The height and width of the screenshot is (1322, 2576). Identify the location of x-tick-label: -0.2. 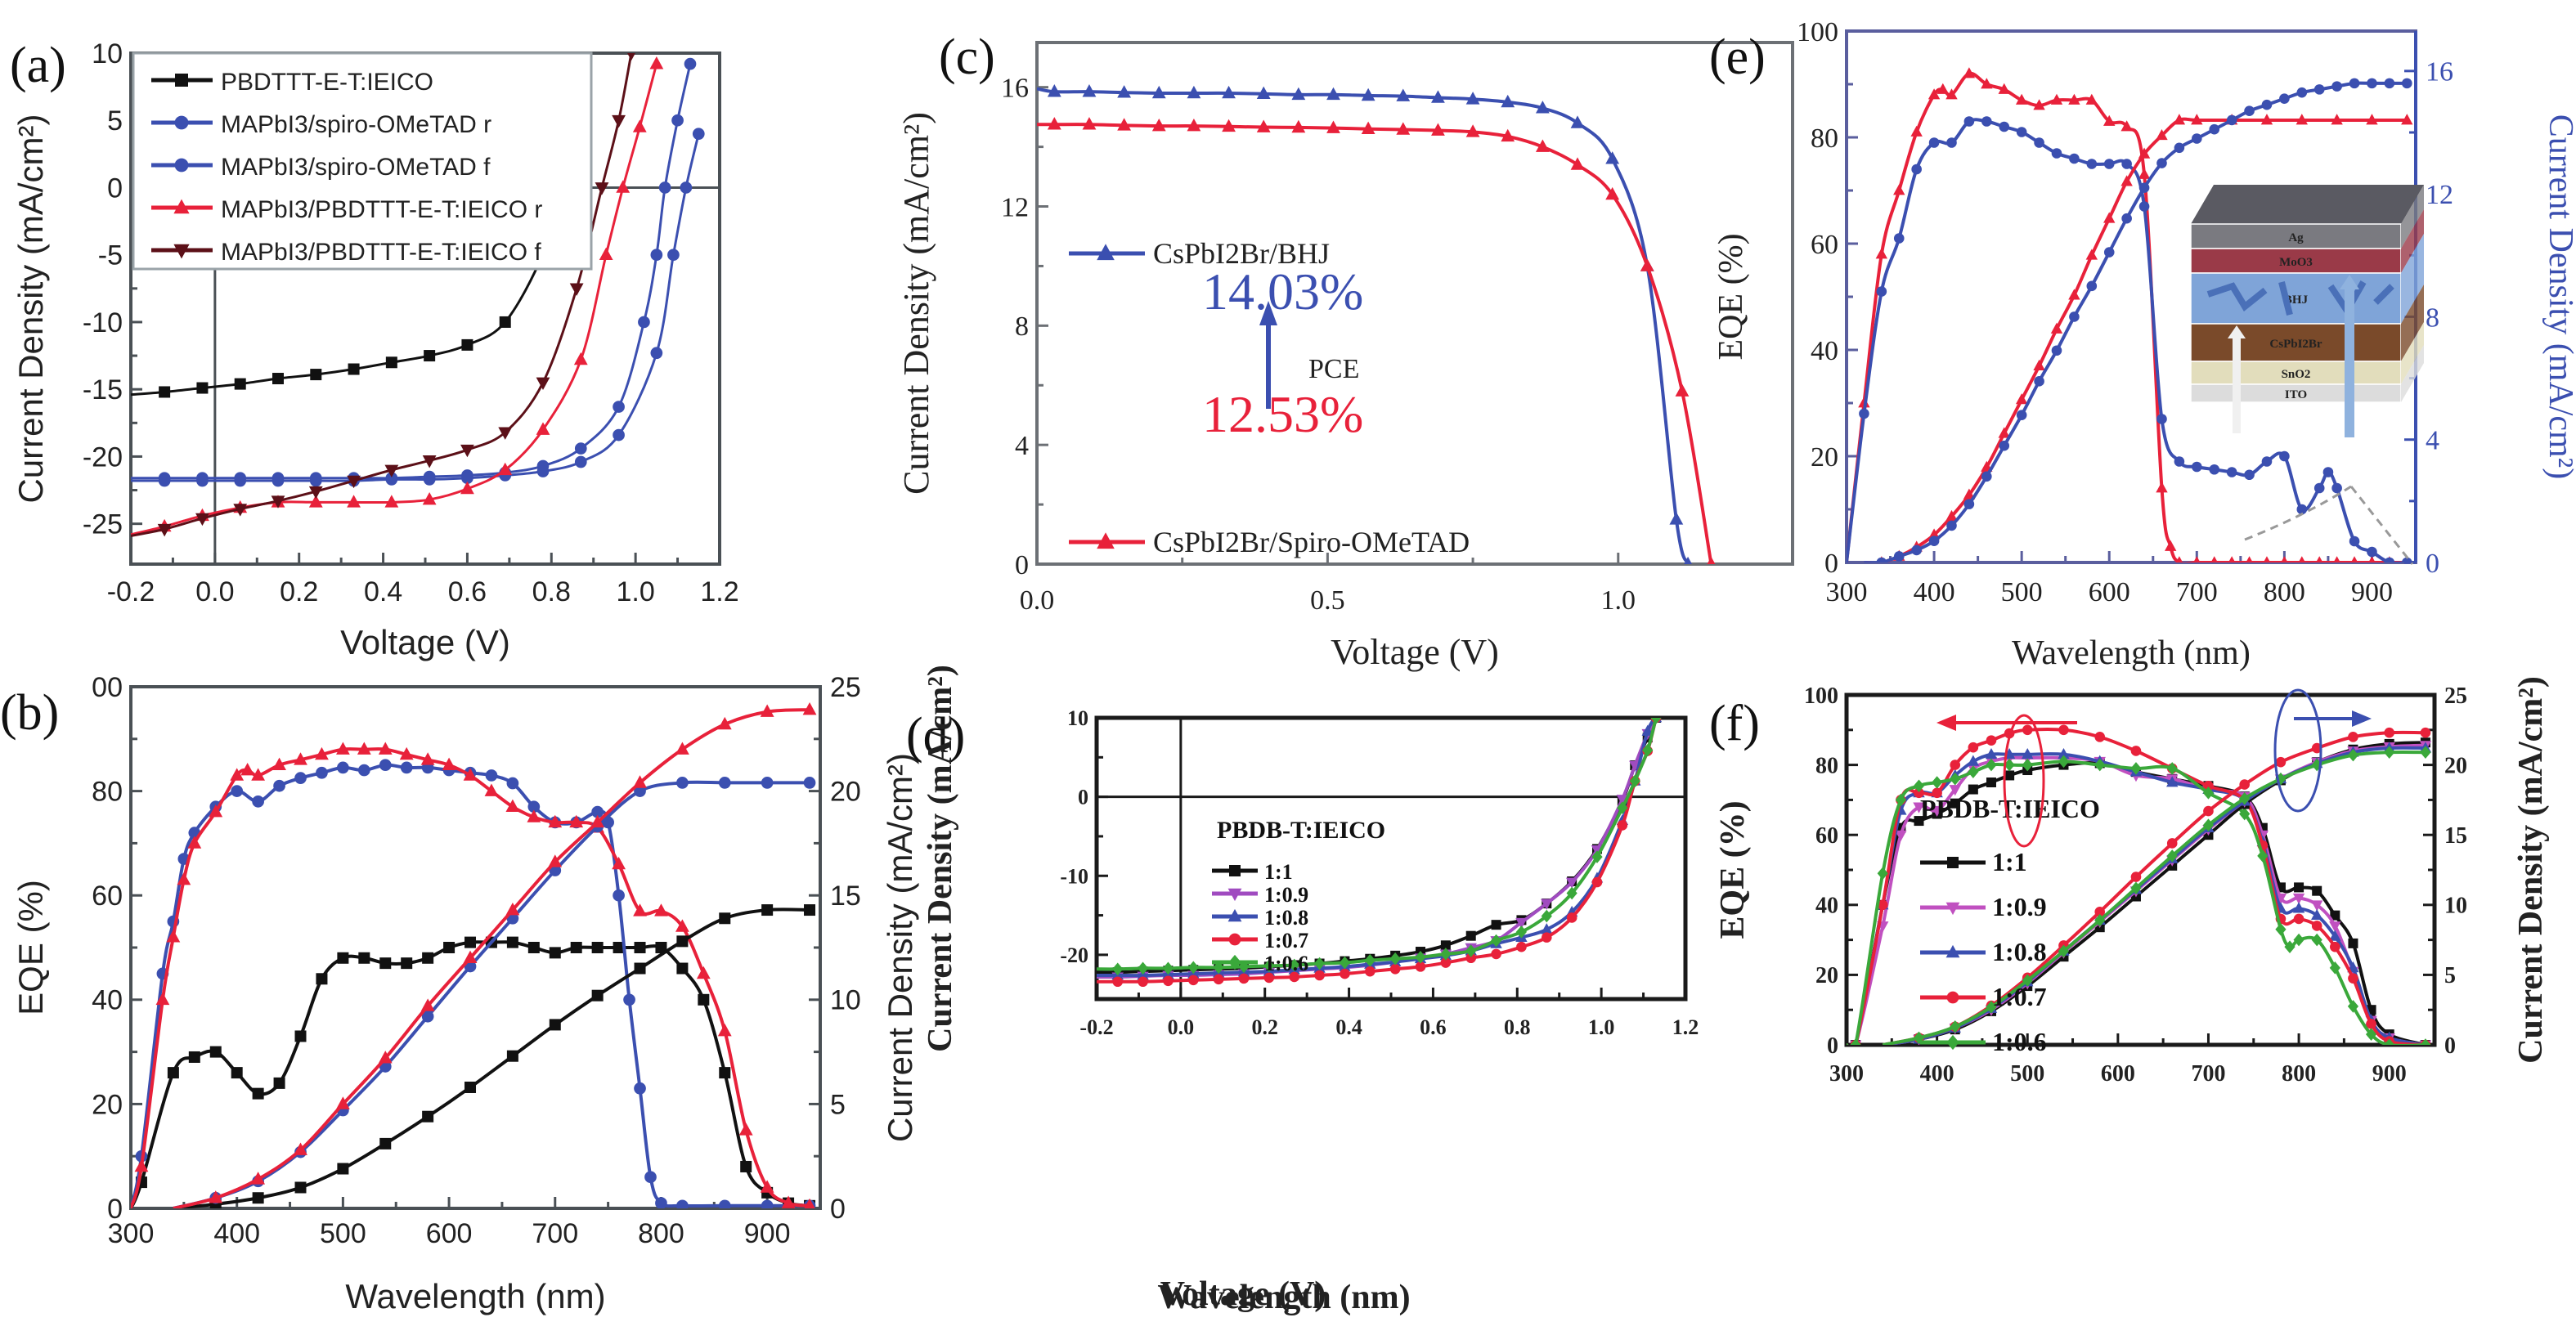
(131, 591).